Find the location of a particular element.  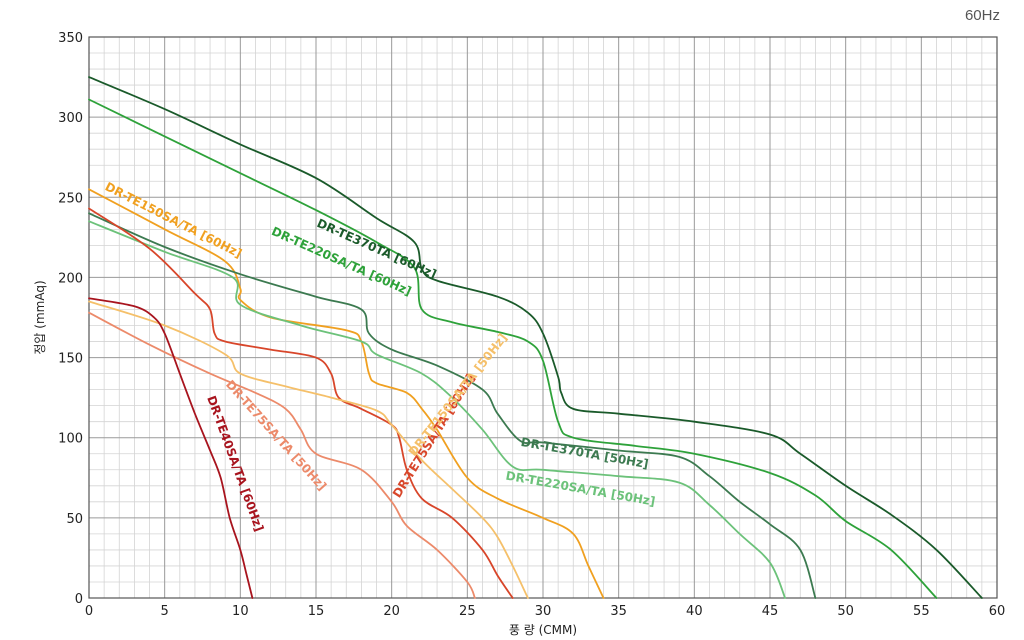

x-tick-label: 35 is located at coordinates (618, 611).